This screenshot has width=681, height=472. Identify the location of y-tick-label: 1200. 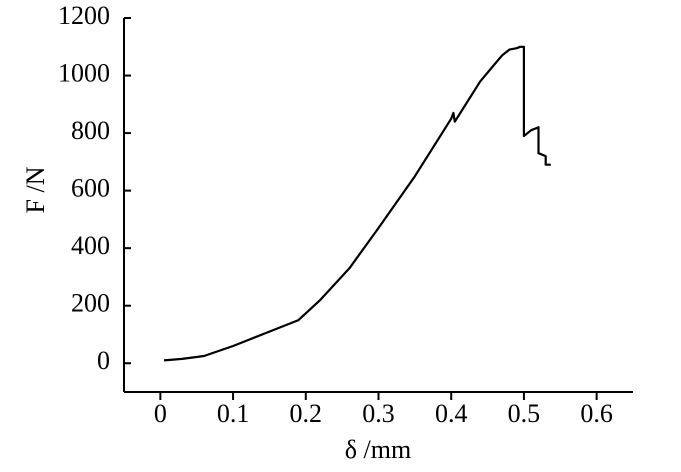
(84, 15).